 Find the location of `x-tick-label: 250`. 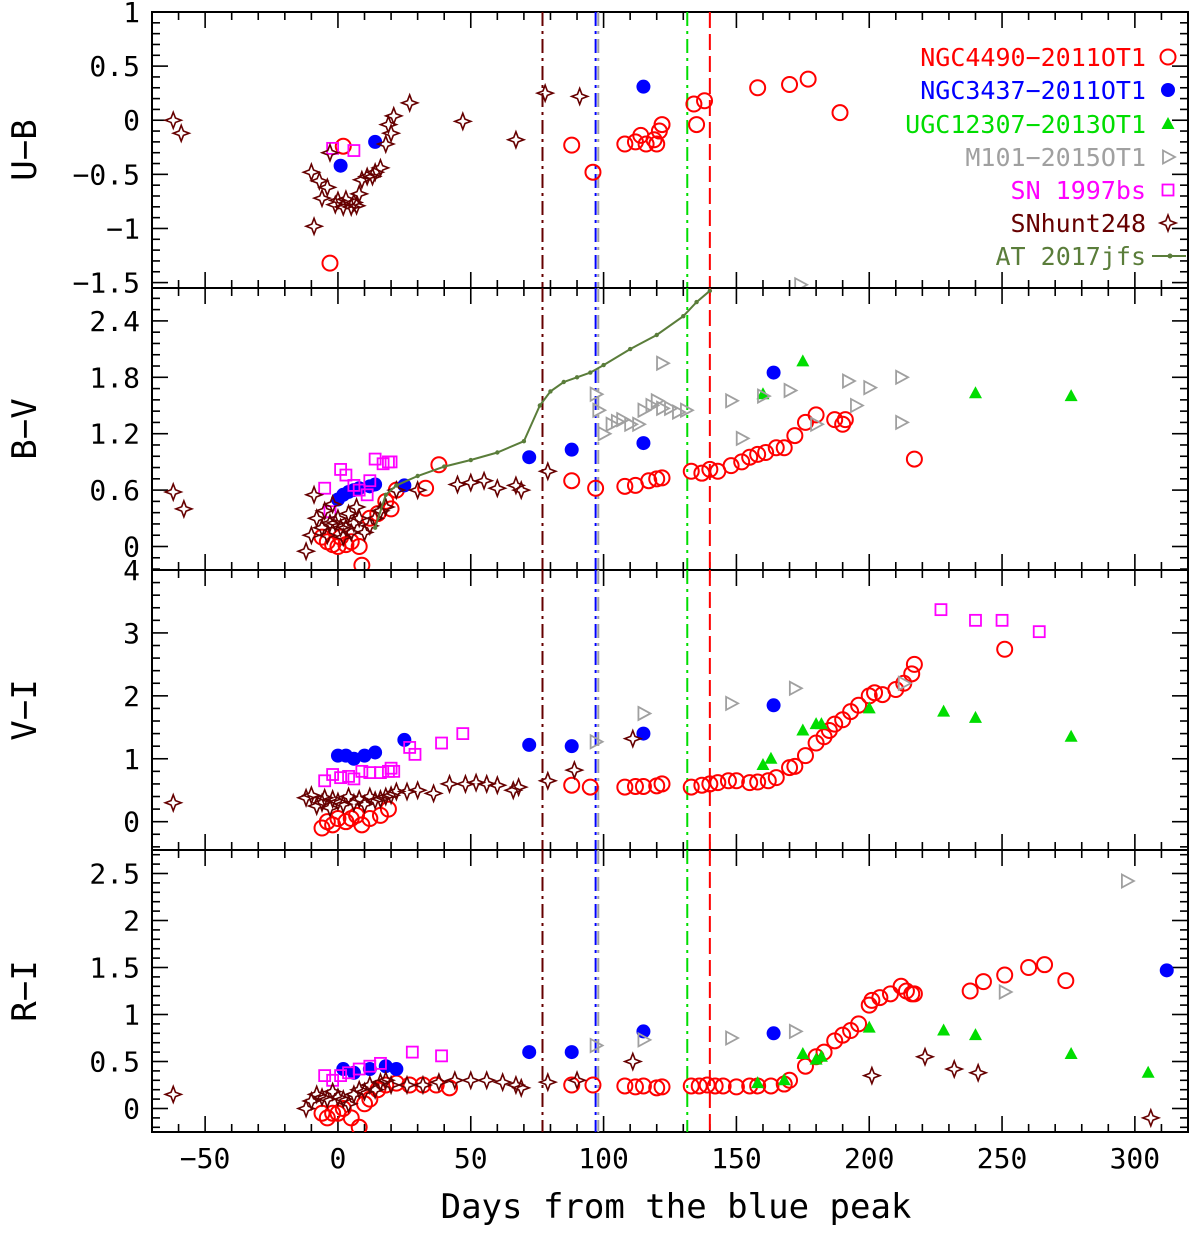

x-tick-label: 250 is located at coordinates (1002, 1158).